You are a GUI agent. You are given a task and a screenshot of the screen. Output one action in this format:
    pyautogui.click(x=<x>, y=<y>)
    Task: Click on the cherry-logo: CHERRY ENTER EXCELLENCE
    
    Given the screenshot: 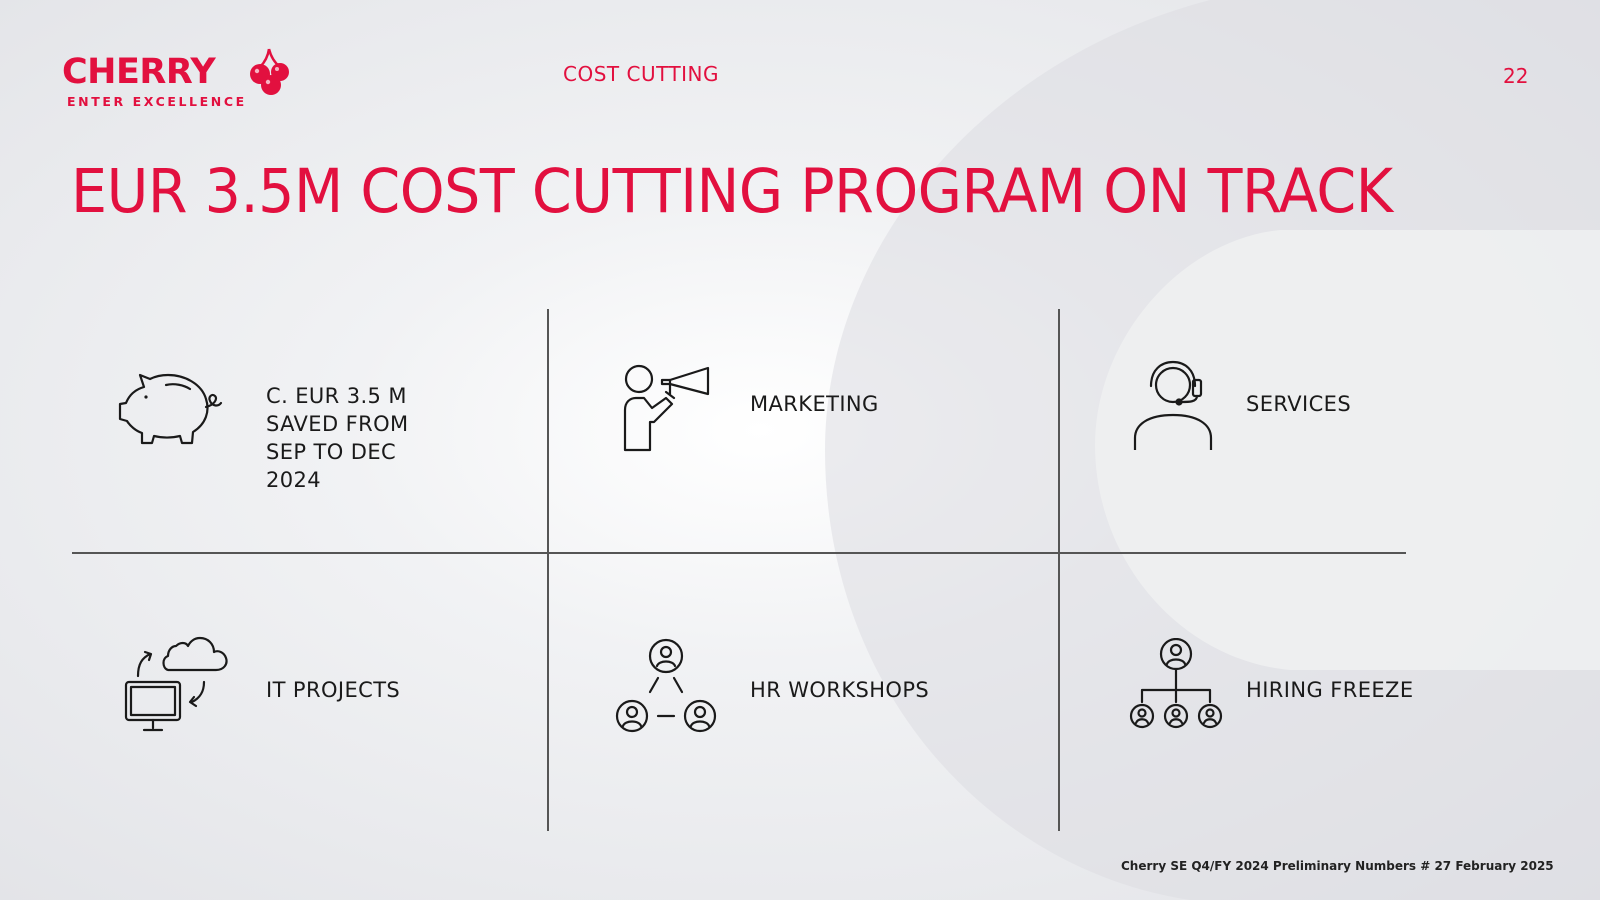 What is the action you would take?
    pyautogui.click(x=177, y=80)
    